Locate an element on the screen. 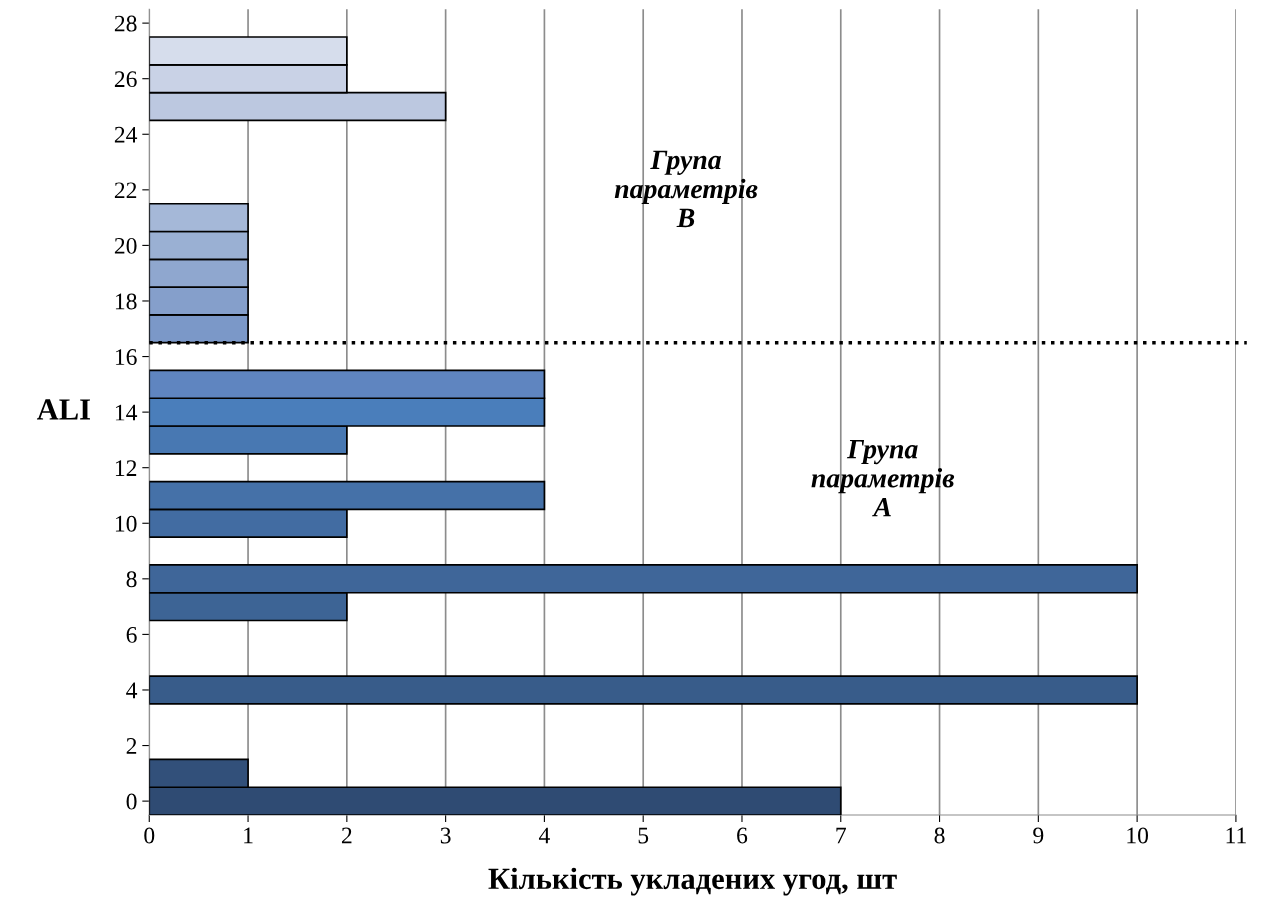 This screenshot has width=1265, height=923. x-tick-label: 0 is located at coordinates (149, 835).